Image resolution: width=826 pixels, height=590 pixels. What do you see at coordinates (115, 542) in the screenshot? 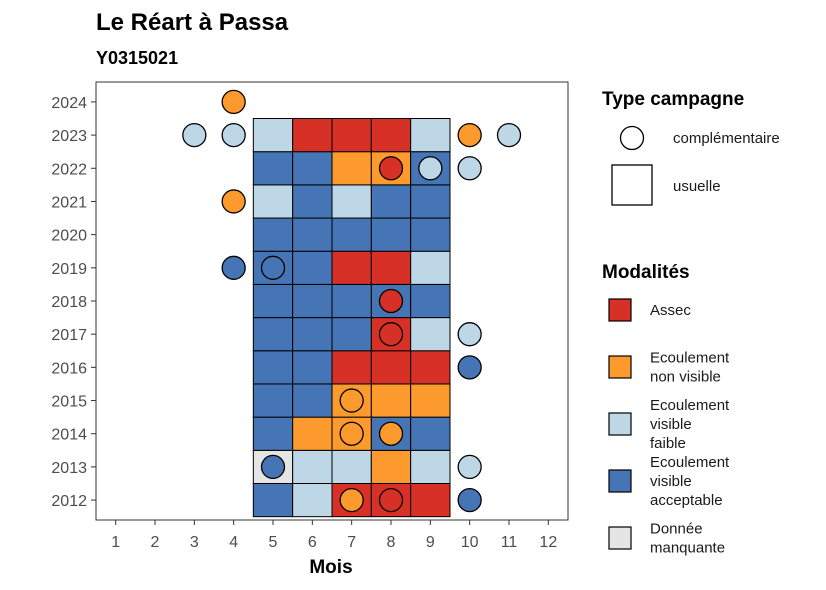
I see `x-tick-label-1: 1` at bounding box center [115, 542].